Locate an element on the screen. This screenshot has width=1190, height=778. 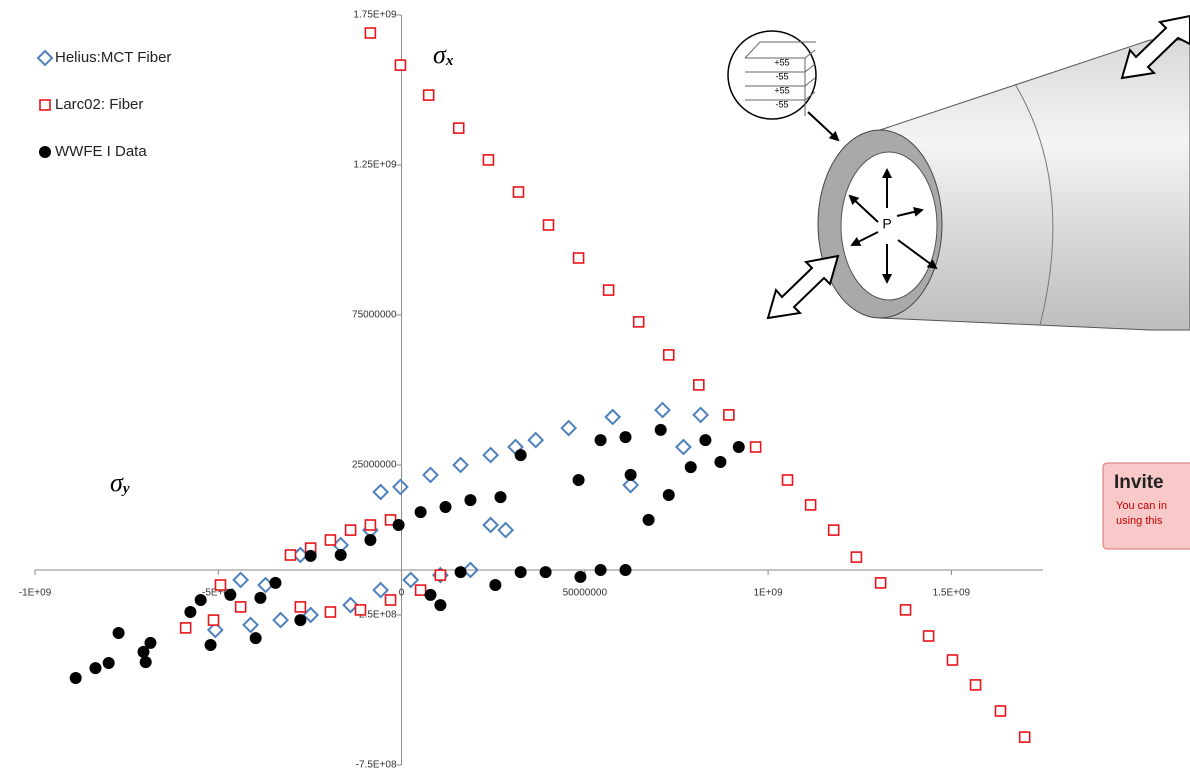
y-tick-label: -2.5E+08 is located at coordinates (376, 615).